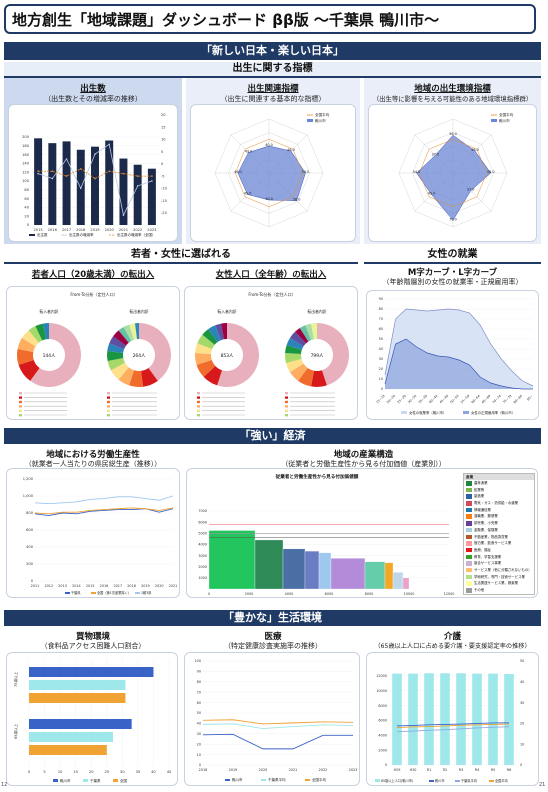 The image size is (548, 792). Describe the element at coordinates (380, 399) in the screenshot. I see `mcurve-xtick: 15~19` at that location.